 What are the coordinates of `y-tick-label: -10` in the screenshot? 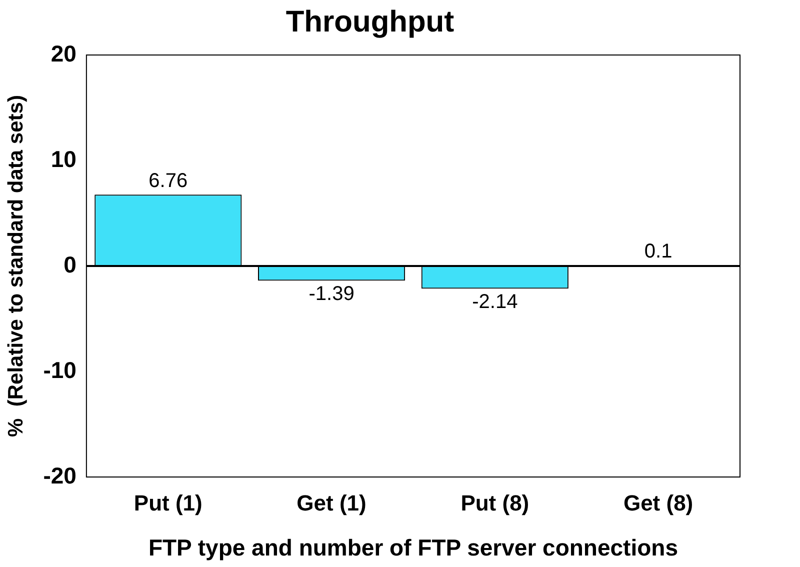 It's located at (59, 369).